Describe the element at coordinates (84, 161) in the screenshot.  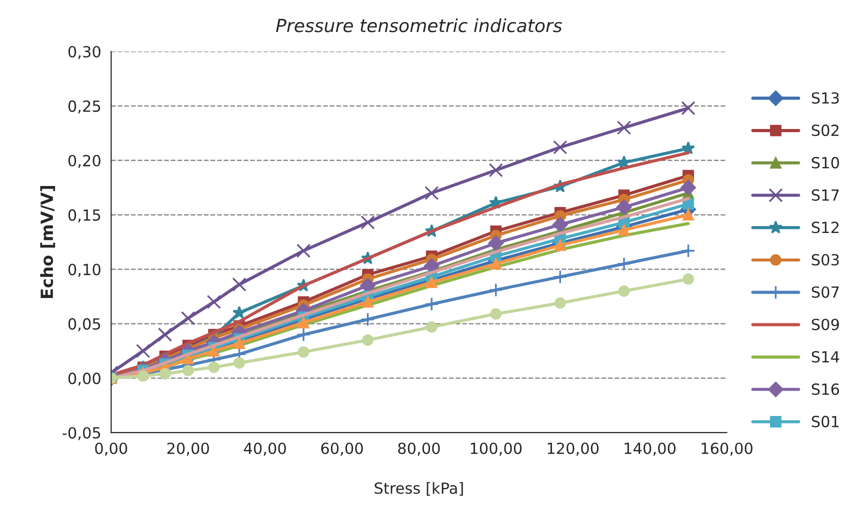
I see `y-tick-label: 0,20` at that location.